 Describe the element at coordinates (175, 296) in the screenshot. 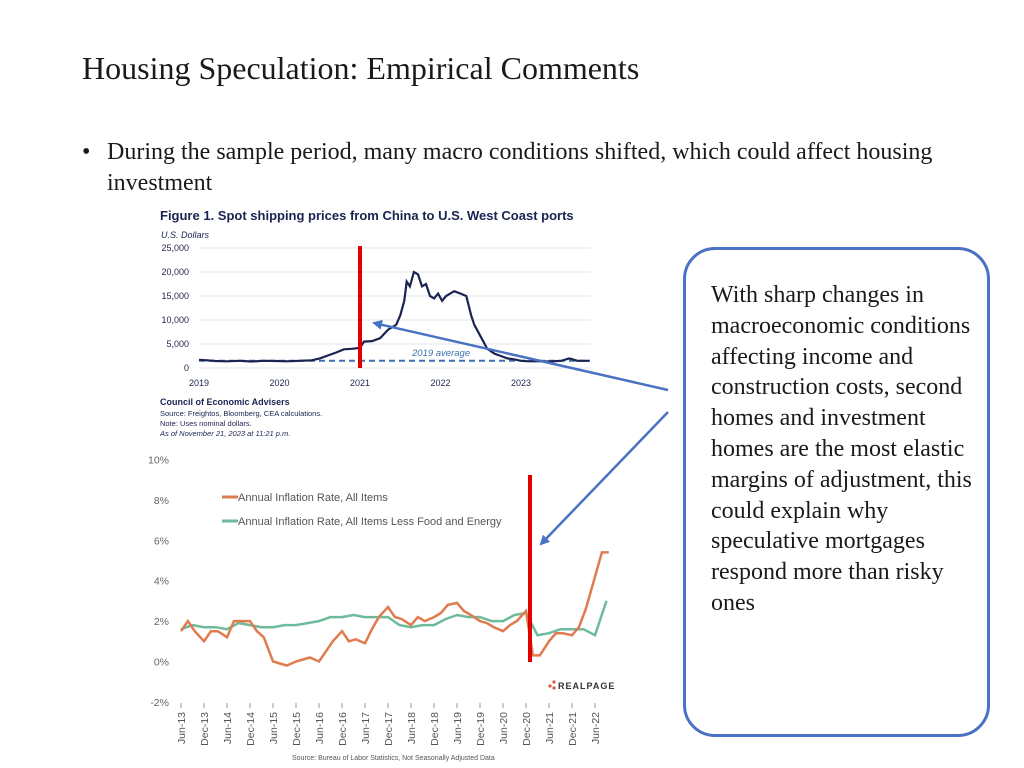

I see `y-tick-label: 15,000` at that location.